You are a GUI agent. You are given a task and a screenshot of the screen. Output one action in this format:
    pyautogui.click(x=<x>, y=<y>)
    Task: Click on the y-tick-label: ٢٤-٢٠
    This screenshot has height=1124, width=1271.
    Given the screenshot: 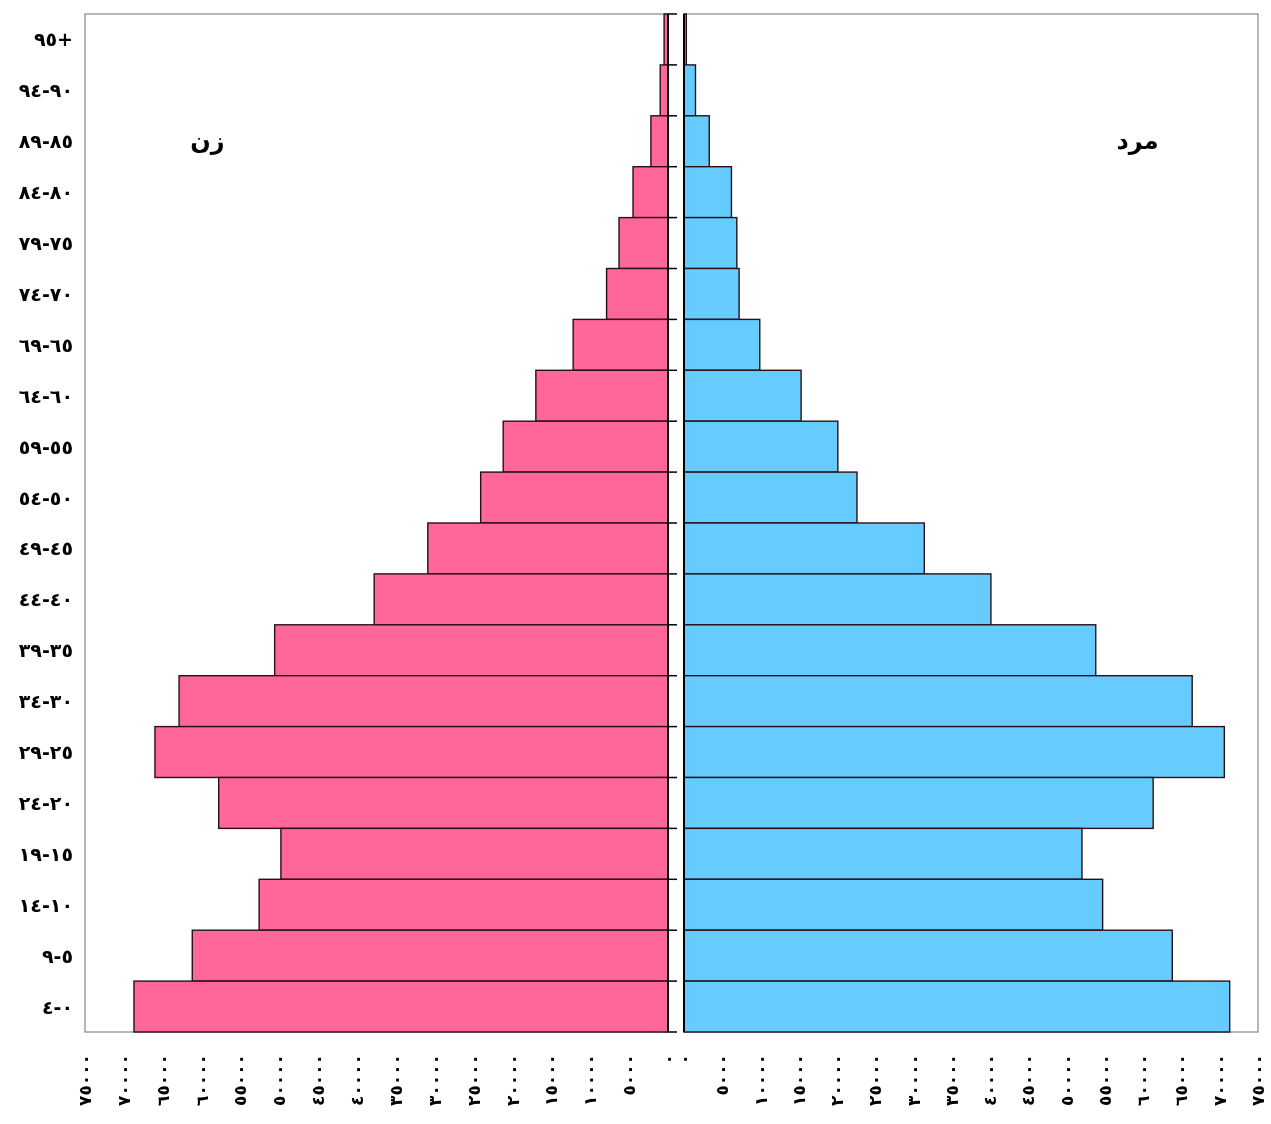 What is the action you would take?
    pyautogui.click(x=45, y=802)
    